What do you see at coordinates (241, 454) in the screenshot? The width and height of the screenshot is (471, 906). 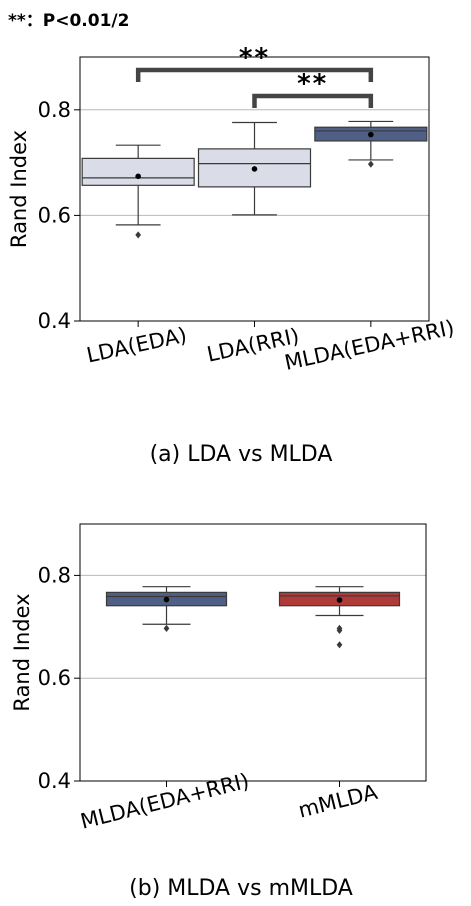 I see `caption-a: (a) LDA vs MLDA` at bounding box center [241, 454].